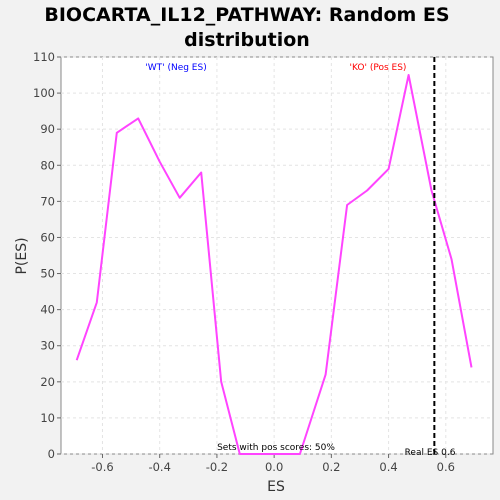 This screenshot has height=500, width=500. I want to click on x-tick-label: 0.0, so click(274, 467).